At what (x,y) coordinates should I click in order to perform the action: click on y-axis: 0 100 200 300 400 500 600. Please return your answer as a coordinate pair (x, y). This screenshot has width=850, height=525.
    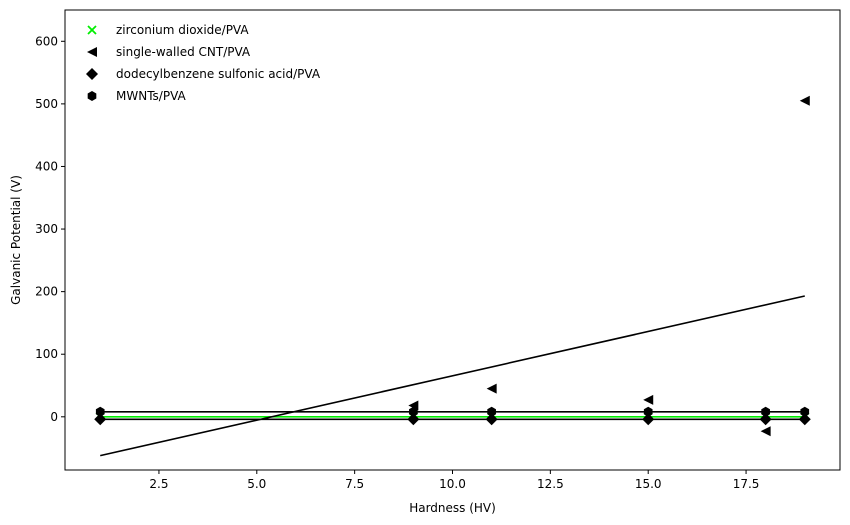
    Looking at the image, I should click on (50, 229).